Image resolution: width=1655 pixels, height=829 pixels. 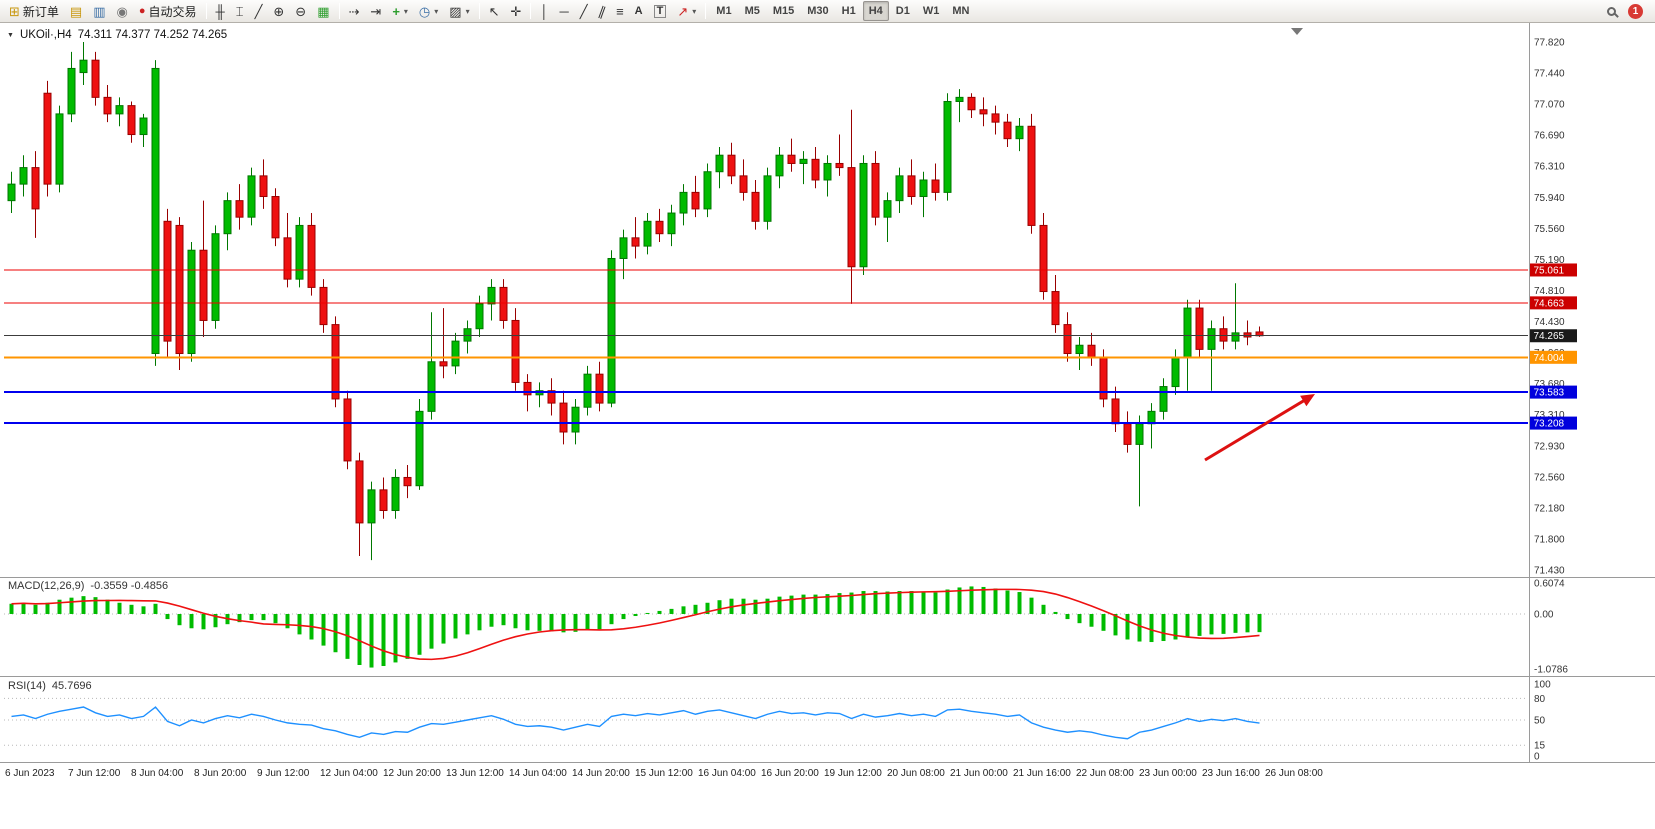 What do you see at coordinates (875, 11) in the screenshot?
I see `timeframe-h4-button: H4` at bounding box center [875, 11].